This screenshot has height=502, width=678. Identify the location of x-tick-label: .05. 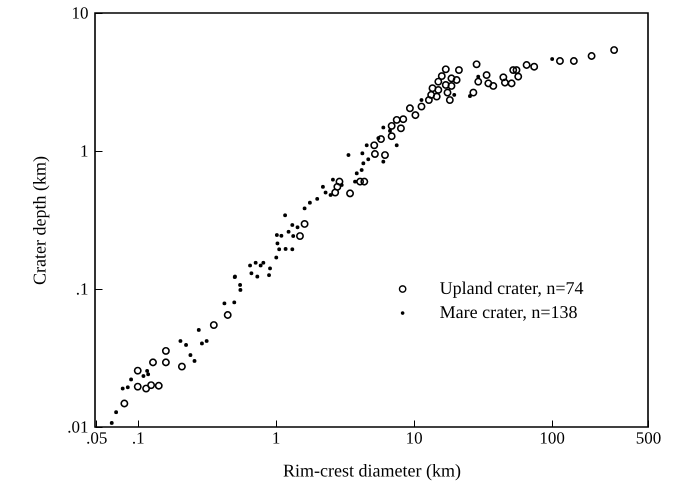
(97, 438).